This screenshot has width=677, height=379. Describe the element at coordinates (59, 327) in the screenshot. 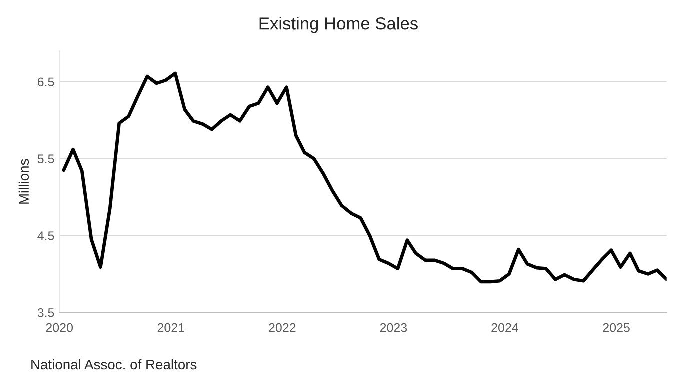

I see `x-tick-label: 2020` at that location.